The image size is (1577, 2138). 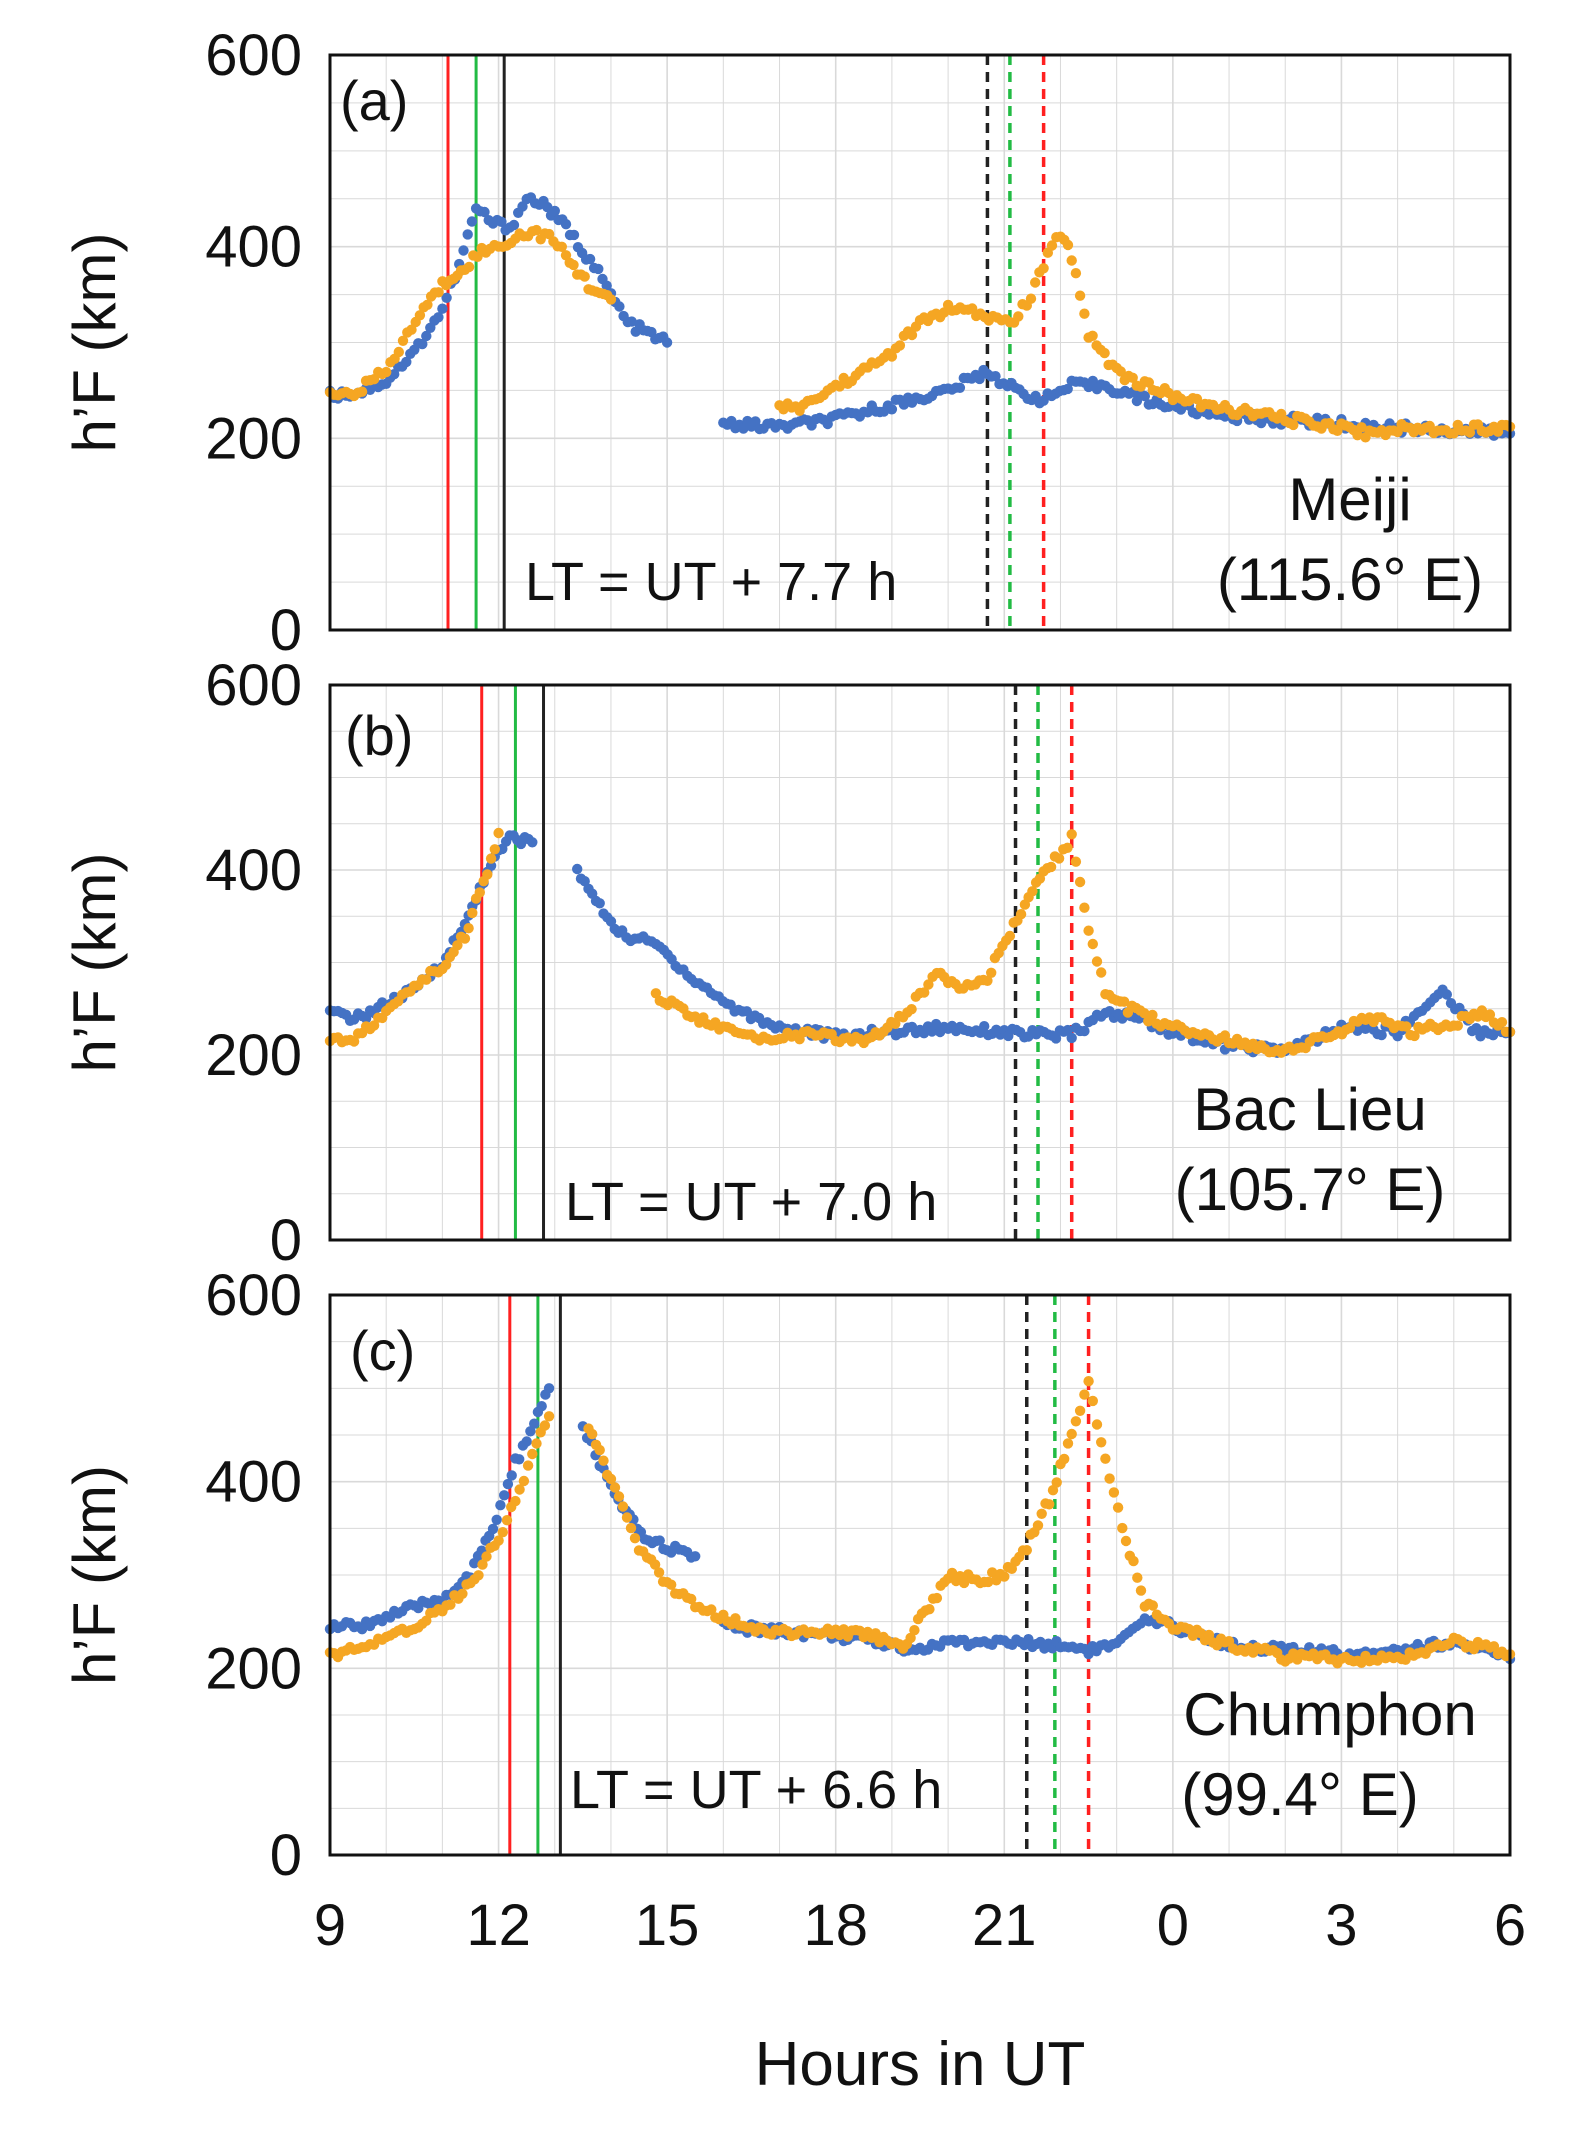 What do you see at coordinates (253, 343) in the screenshot?
I see `panel-a-y-ticks: 0 200 400 600` at bounding box center [253, 343].